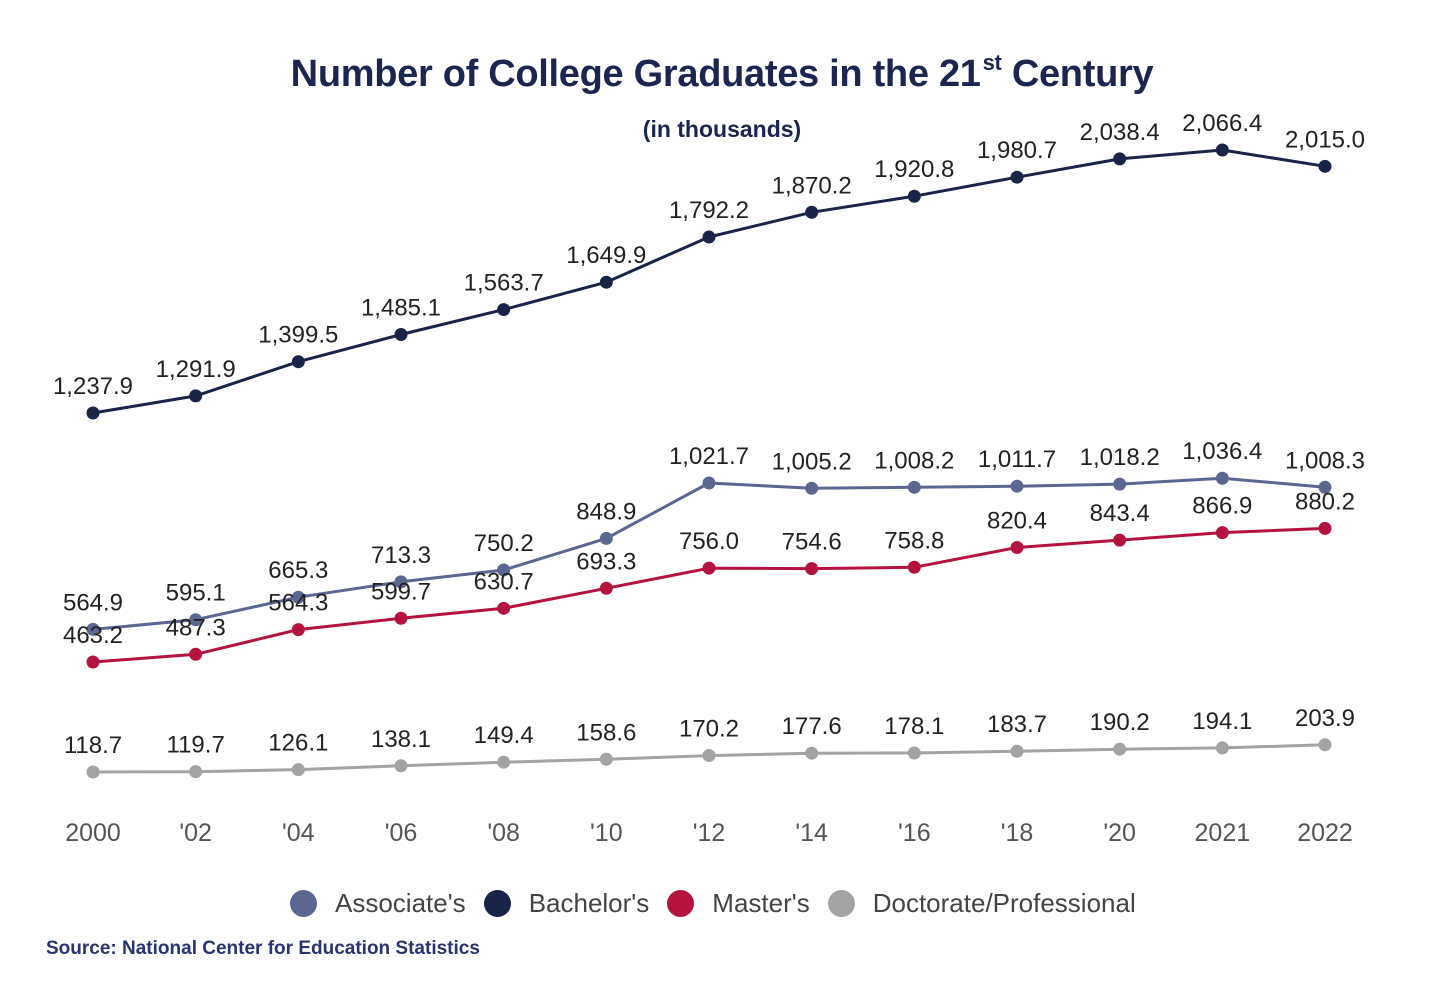  I want to click on data-label-doctorate: 203.9, so click(1325, 718).